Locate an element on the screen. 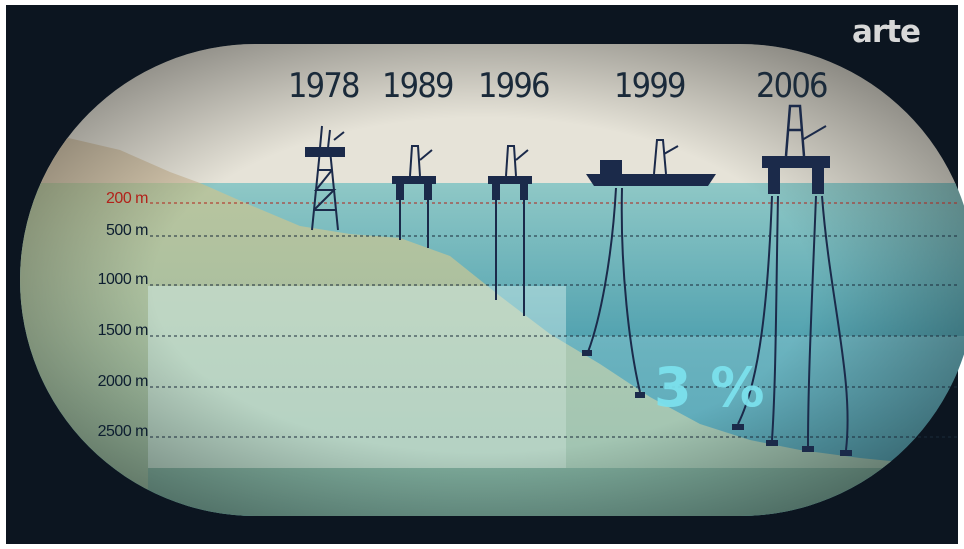  depth-label: 500 m is located at coordinates (127, 230).